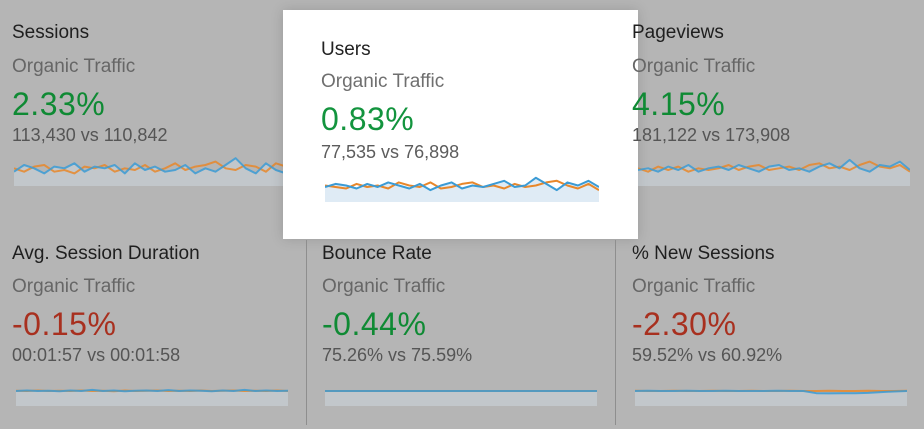 This screenshot has width=924, height=429. Describe the element at coordinates (90, 135) in the screenshot. I see `comparison-values: 113,430 vs 110,842` at that location.